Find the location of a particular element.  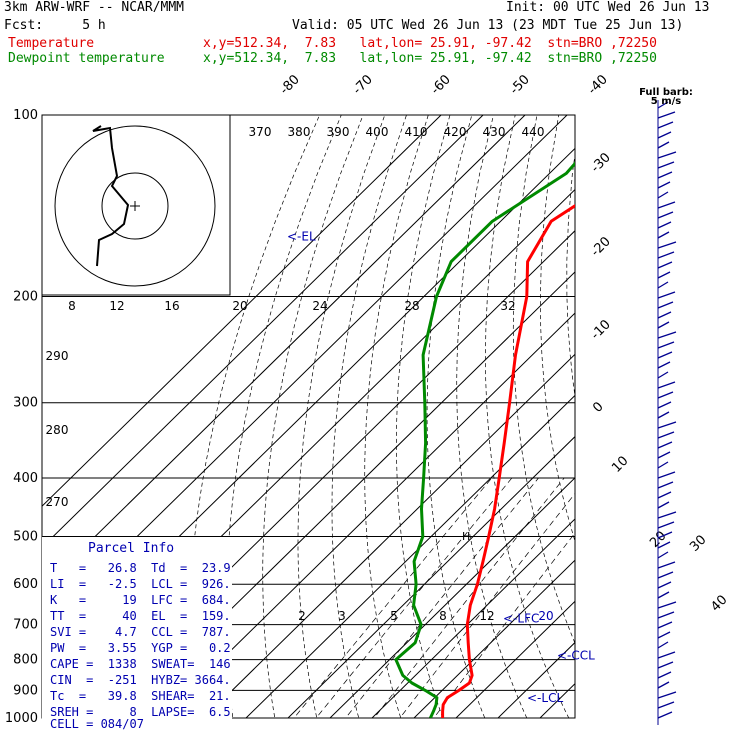

pressure-tick-label: 600 is located at coordinates (25, 584).